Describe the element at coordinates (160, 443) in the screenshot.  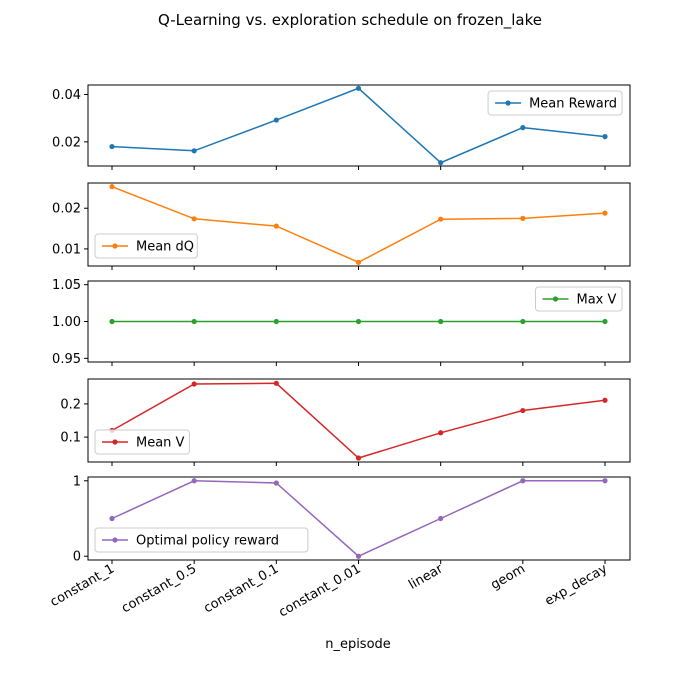
I see `legend-label: Mean V` at that location.